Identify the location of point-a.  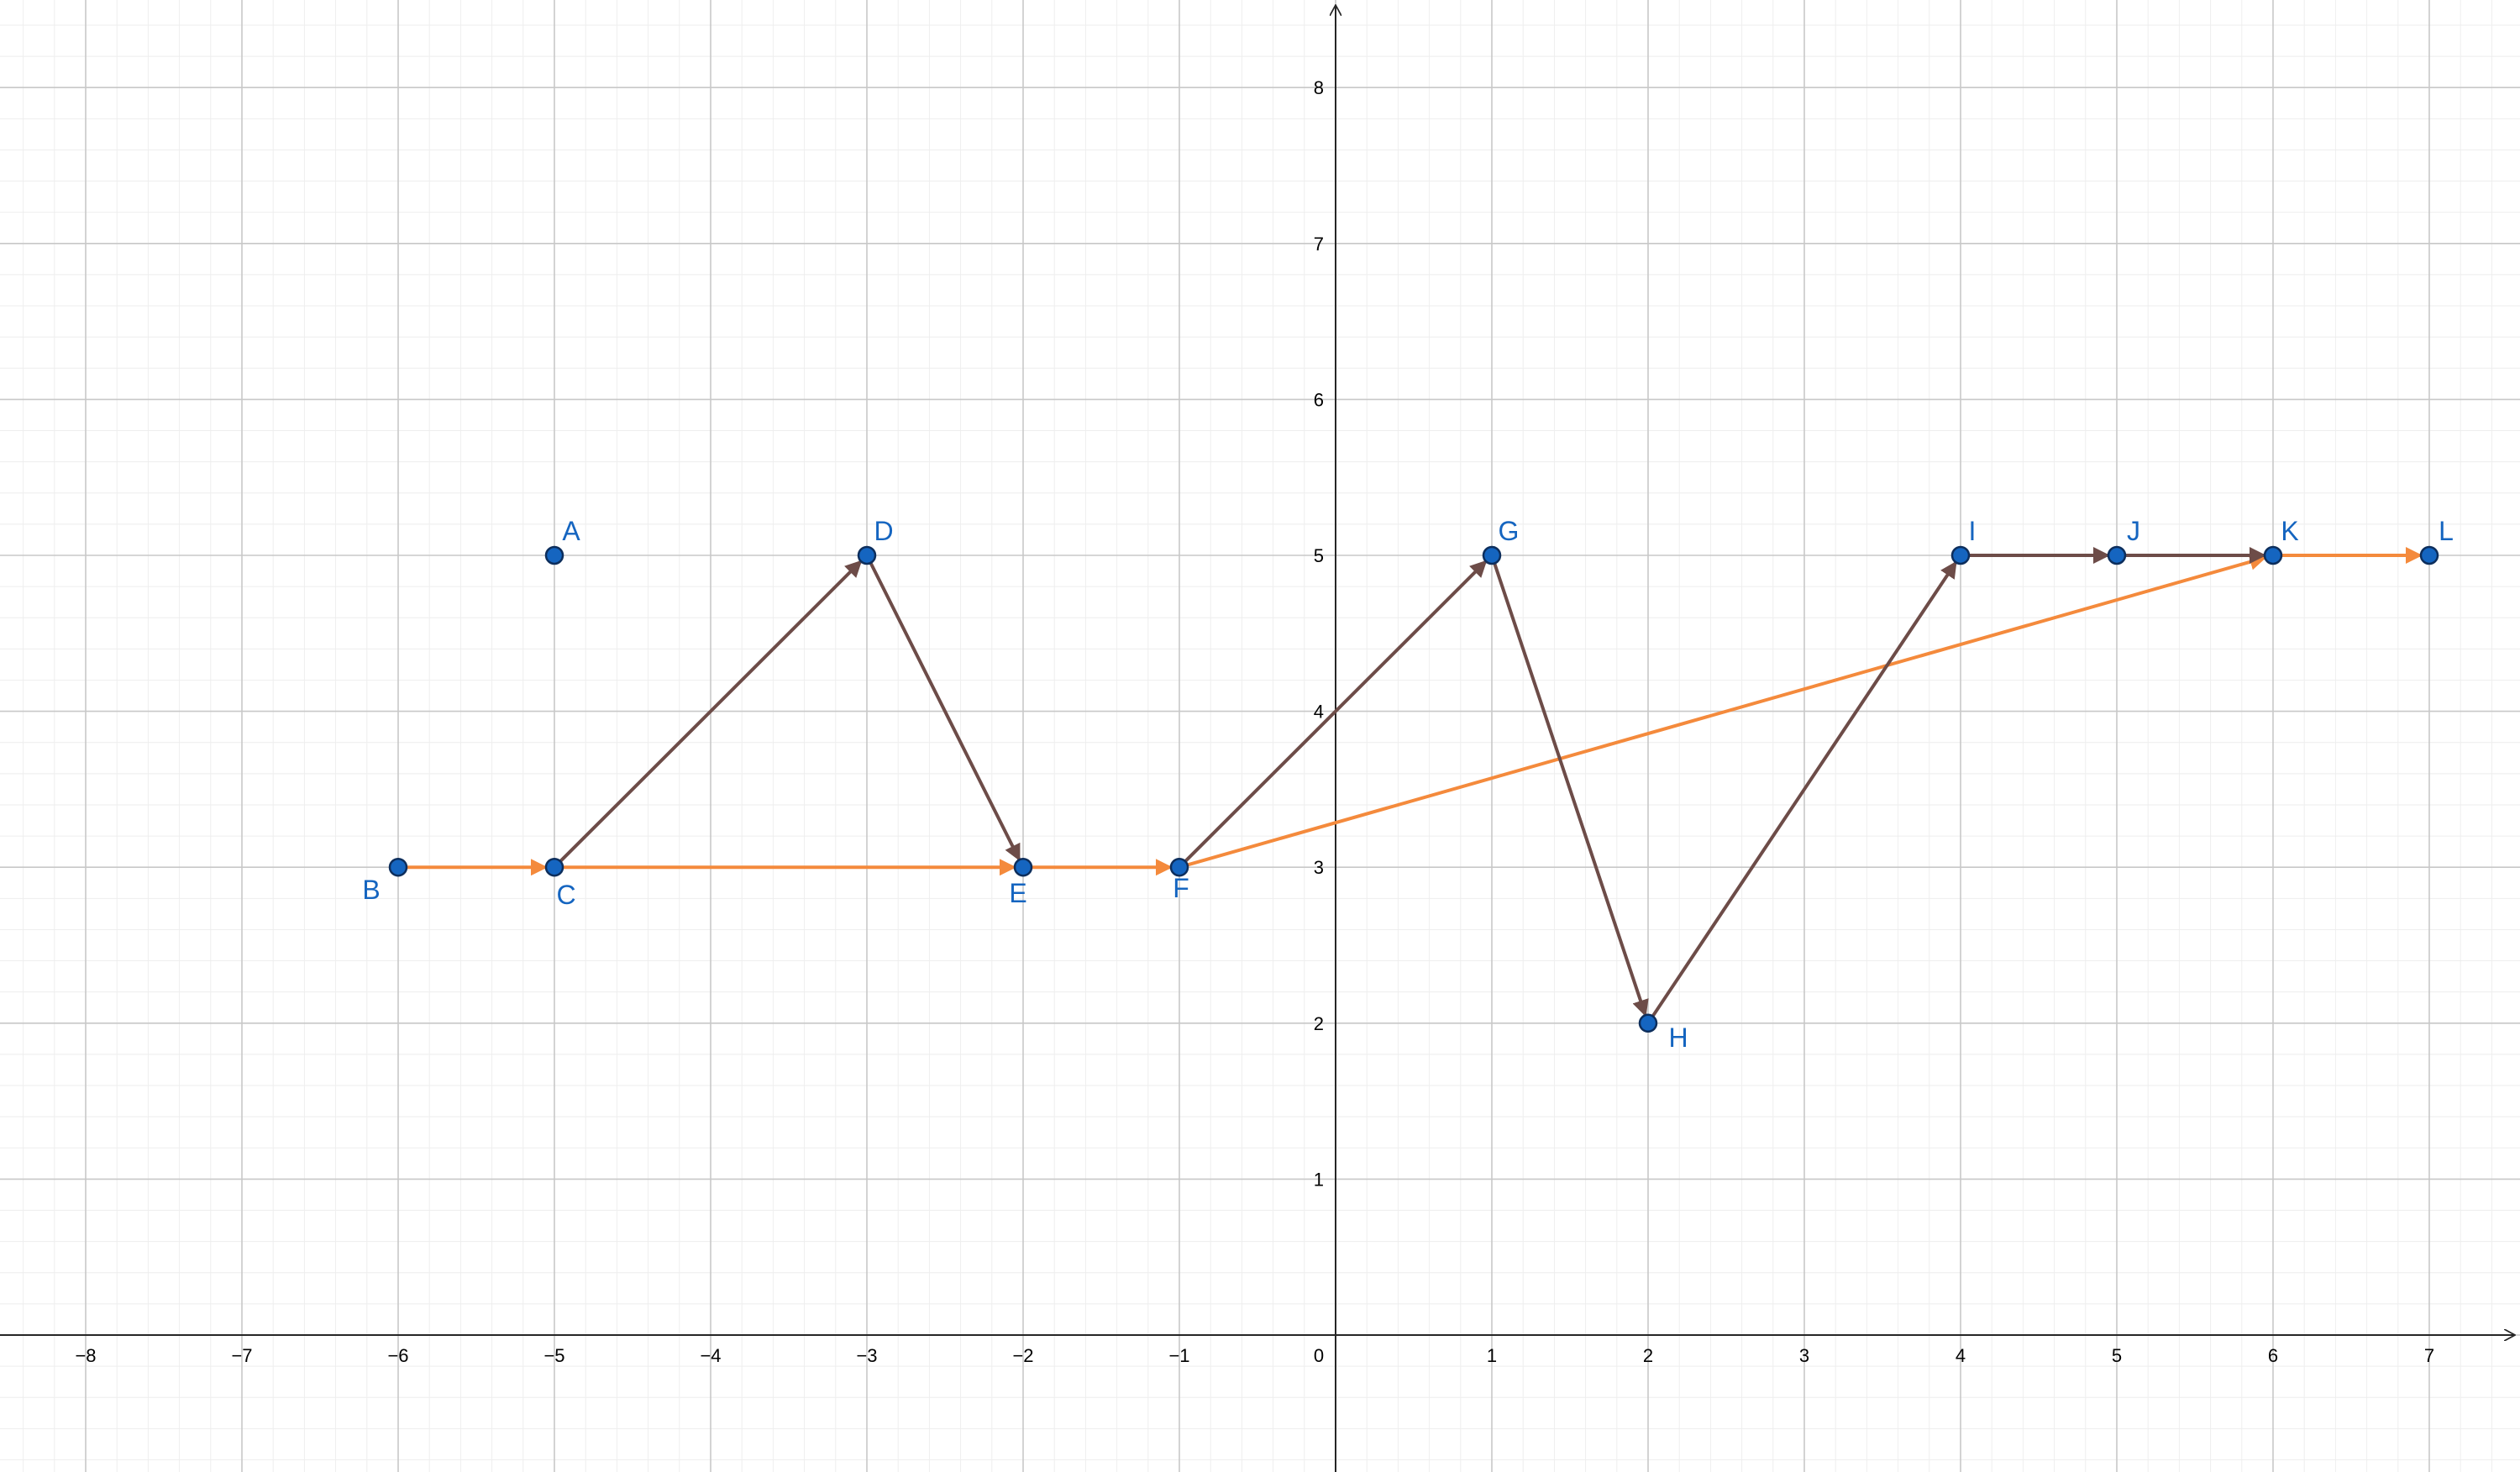
(554, 555).